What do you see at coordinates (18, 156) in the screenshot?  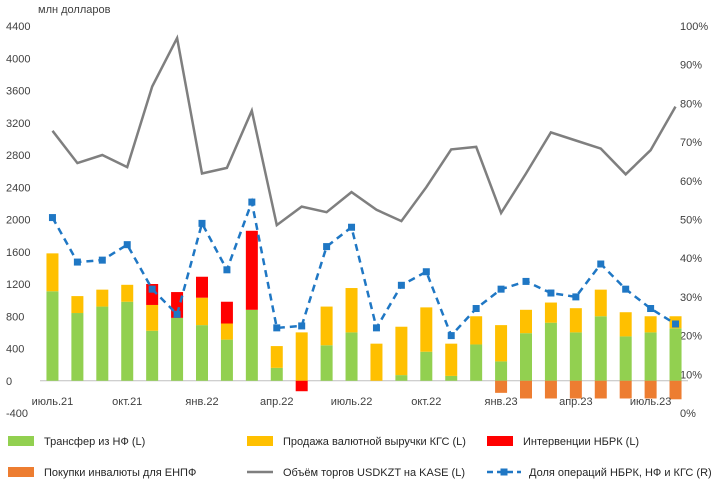 I see `left-tick-label: 2800` at bounding box center [18, 156].